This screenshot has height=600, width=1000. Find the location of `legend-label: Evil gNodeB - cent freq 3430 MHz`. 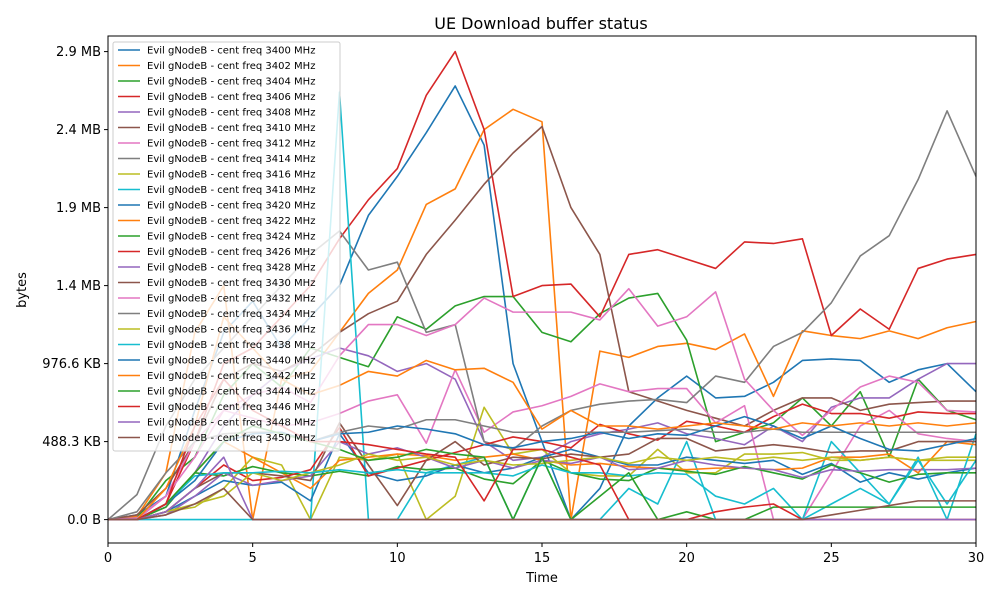

legend-label: Evil gNodeB - cent freq 3430 MHz is located at coordinates (231, 283).